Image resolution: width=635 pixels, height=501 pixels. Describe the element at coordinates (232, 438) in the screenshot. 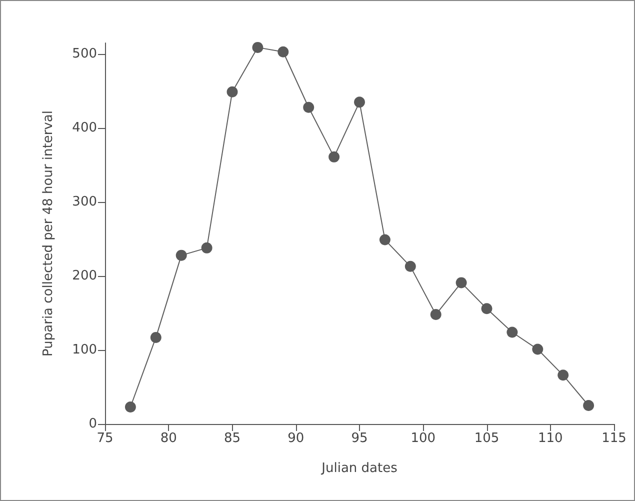

I see `x-tick-label: 85` at that location.